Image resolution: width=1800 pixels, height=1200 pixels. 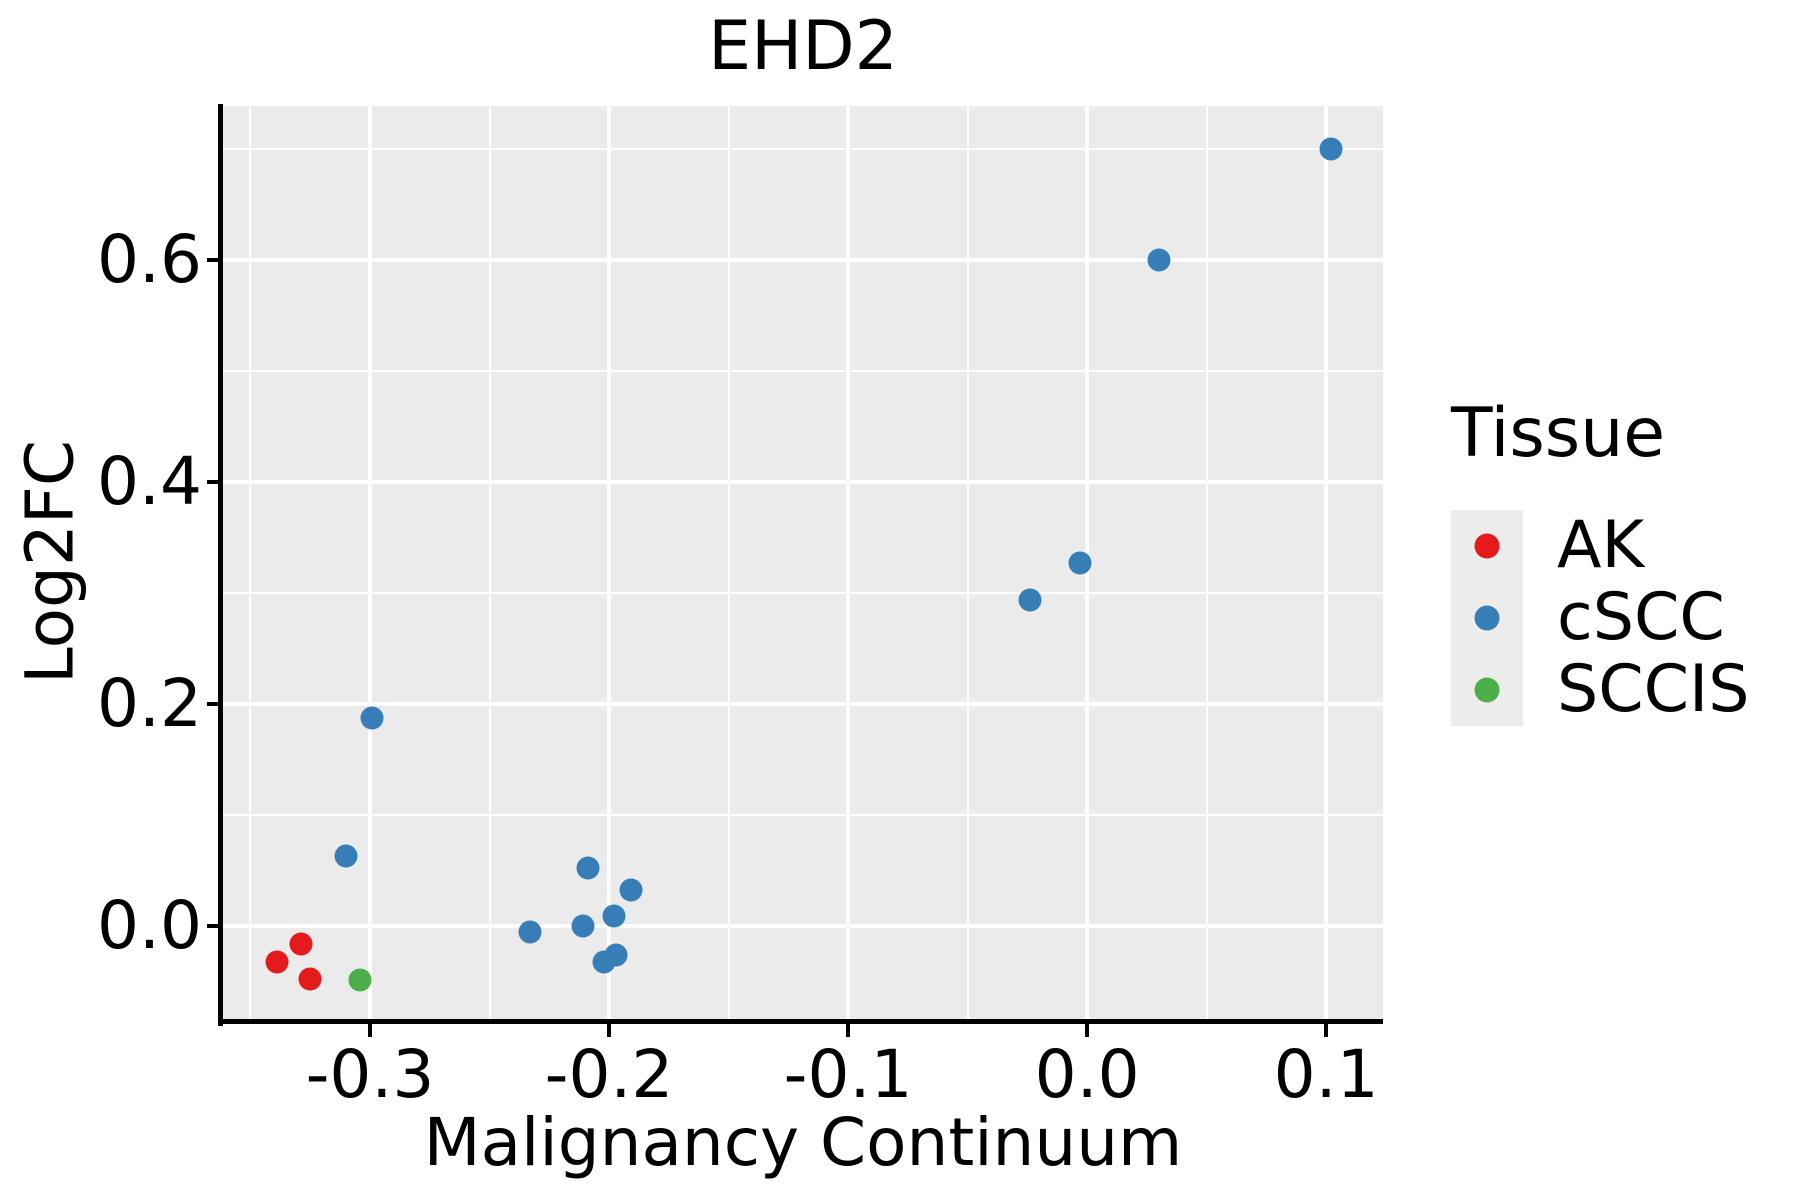 I want to click on x-axis-title: Malignancy Continuum, so click(x=803, y=1142).